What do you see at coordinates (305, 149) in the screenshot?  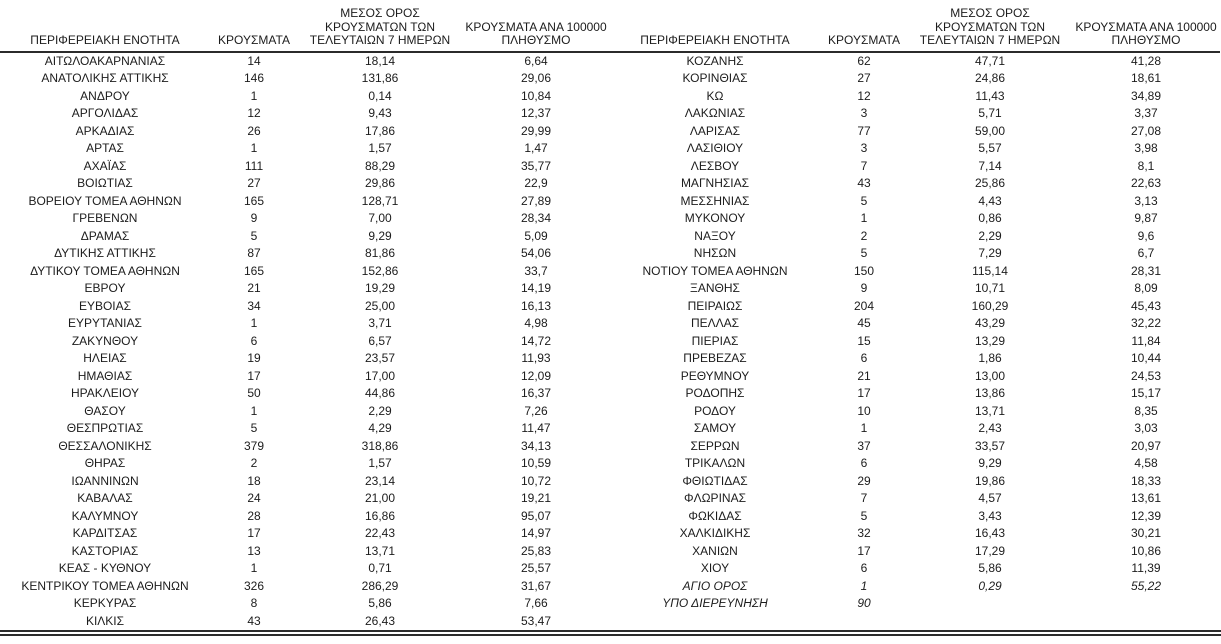 I see `table-row: ΑΡΤΑΣ 1 1,57 1,47` at bounding box center [305, 149].